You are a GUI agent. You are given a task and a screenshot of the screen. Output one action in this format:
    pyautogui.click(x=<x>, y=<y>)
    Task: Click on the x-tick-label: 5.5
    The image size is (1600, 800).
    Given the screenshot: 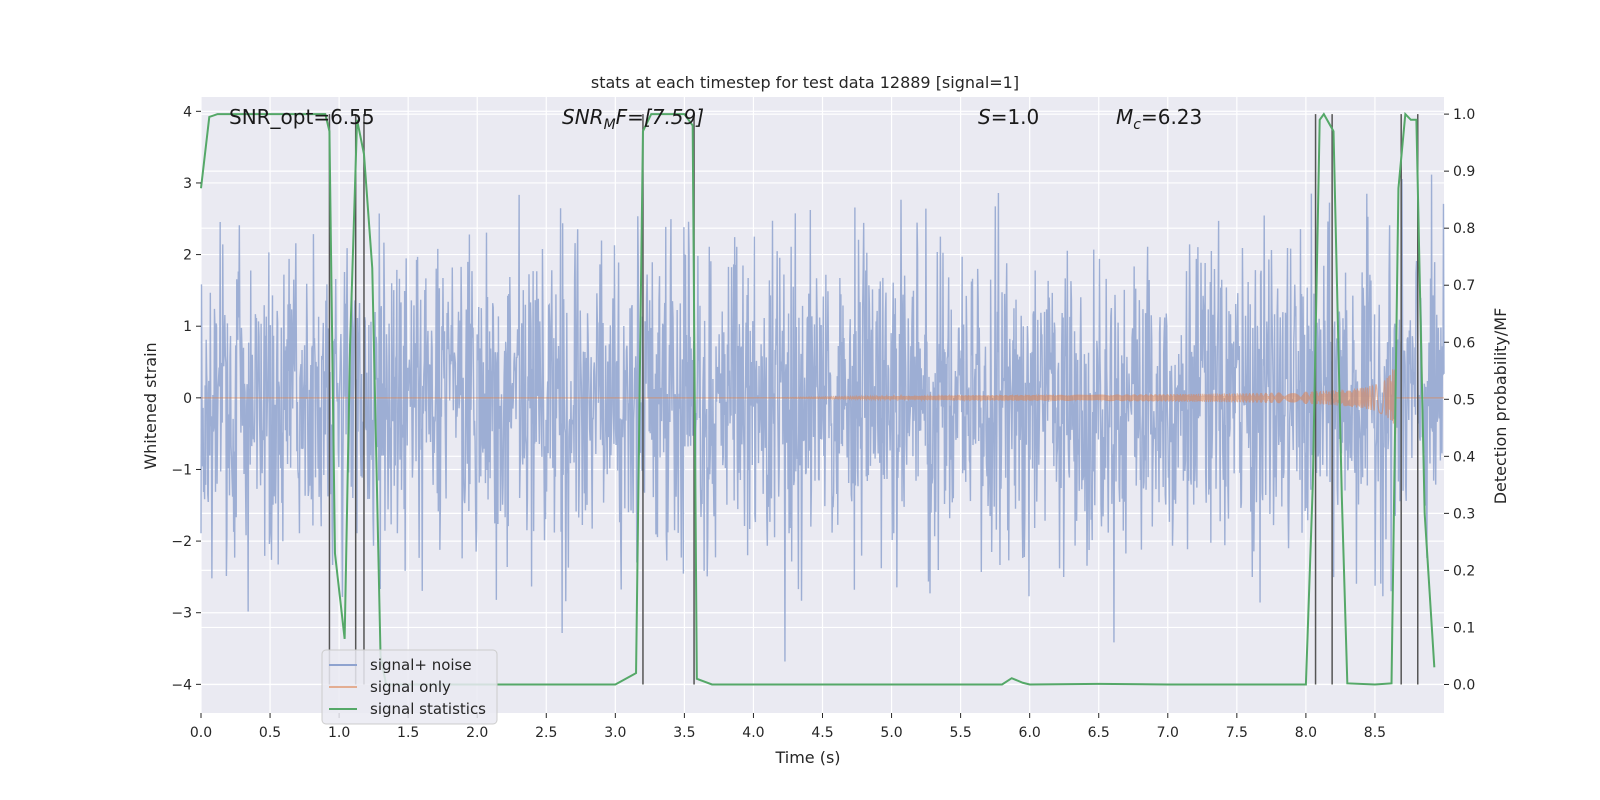 What is the action you would take?
    pyautogui.click(x=960, y=733)
    